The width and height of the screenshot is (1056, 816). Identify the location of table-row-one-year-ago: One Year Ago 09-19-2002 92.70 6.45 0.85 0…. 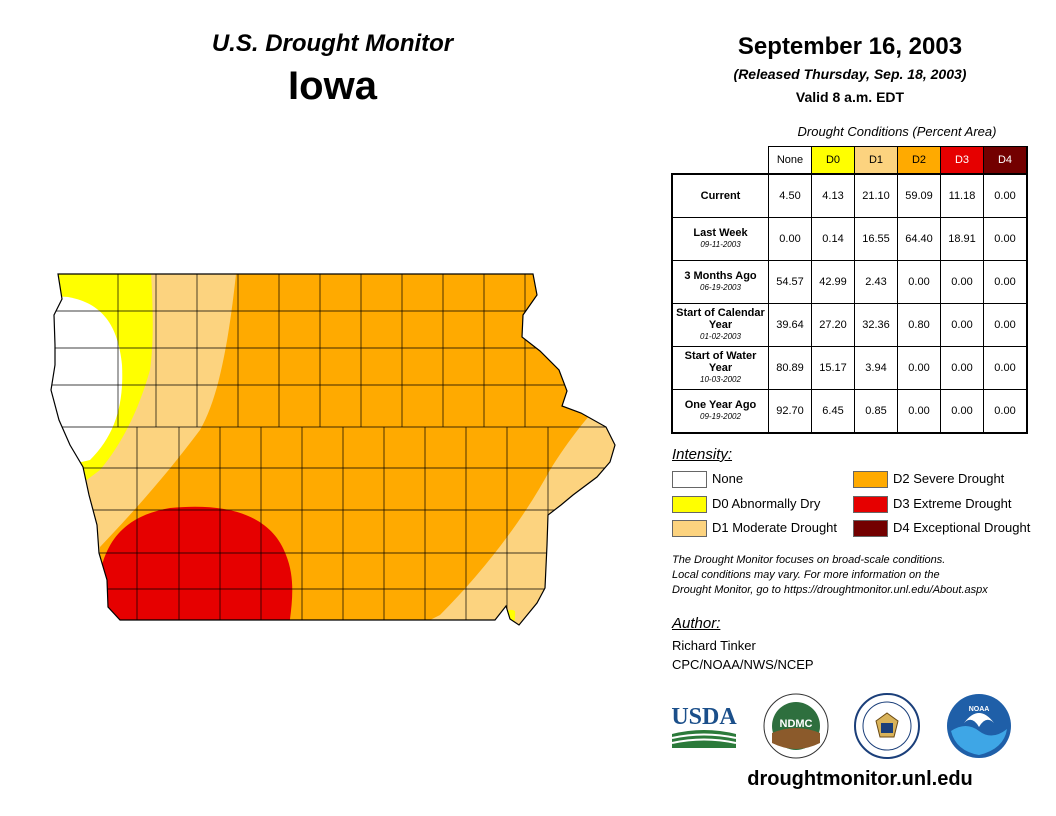
(849, 411).